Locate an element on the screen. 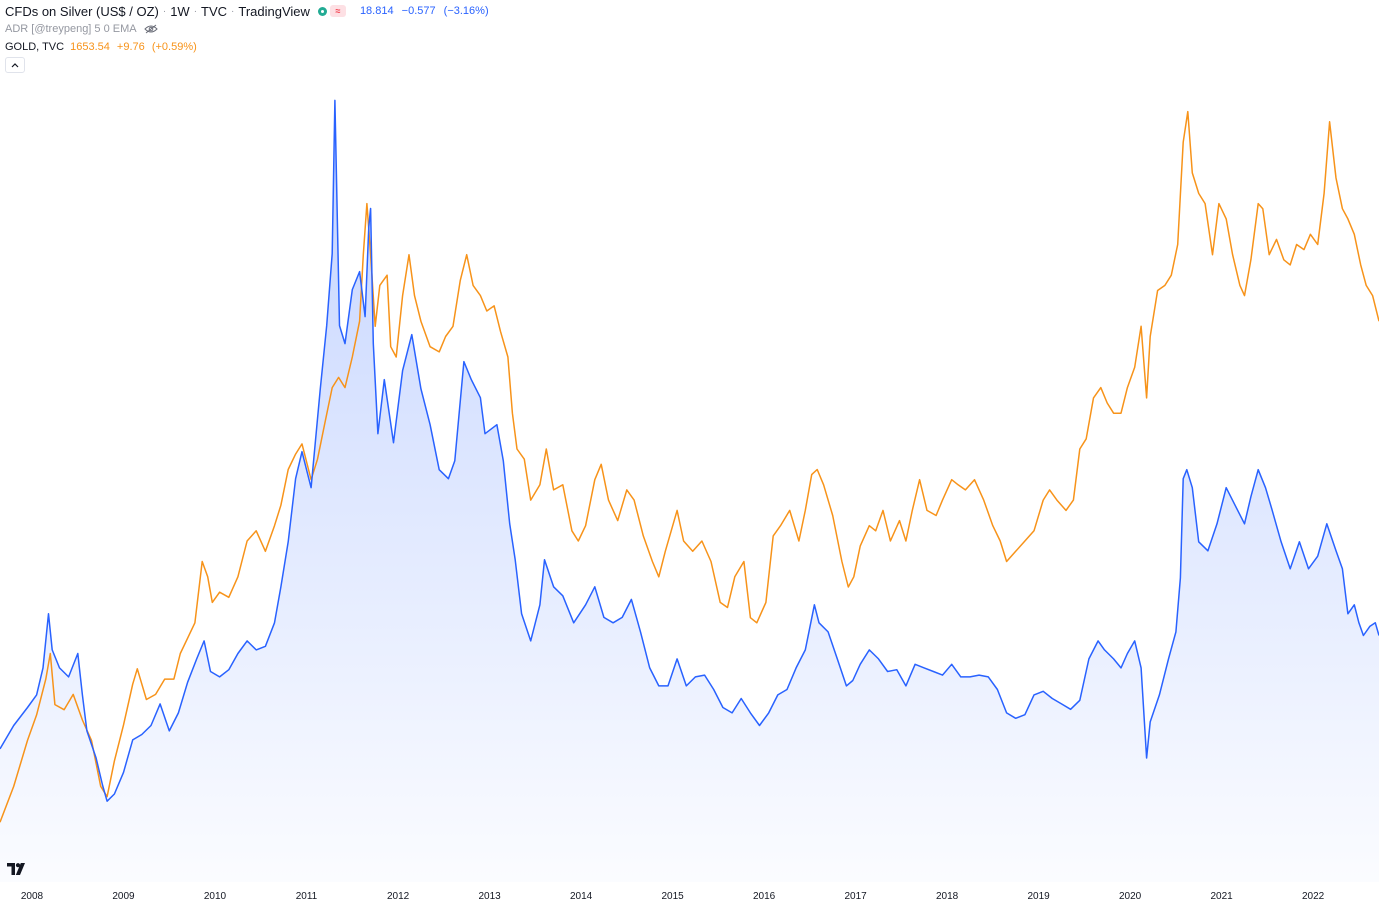 Image resolution: width=1379 pixels, height=903 pixels. price-change-percent: (−3.16%) is located at coordinates (466, 11).